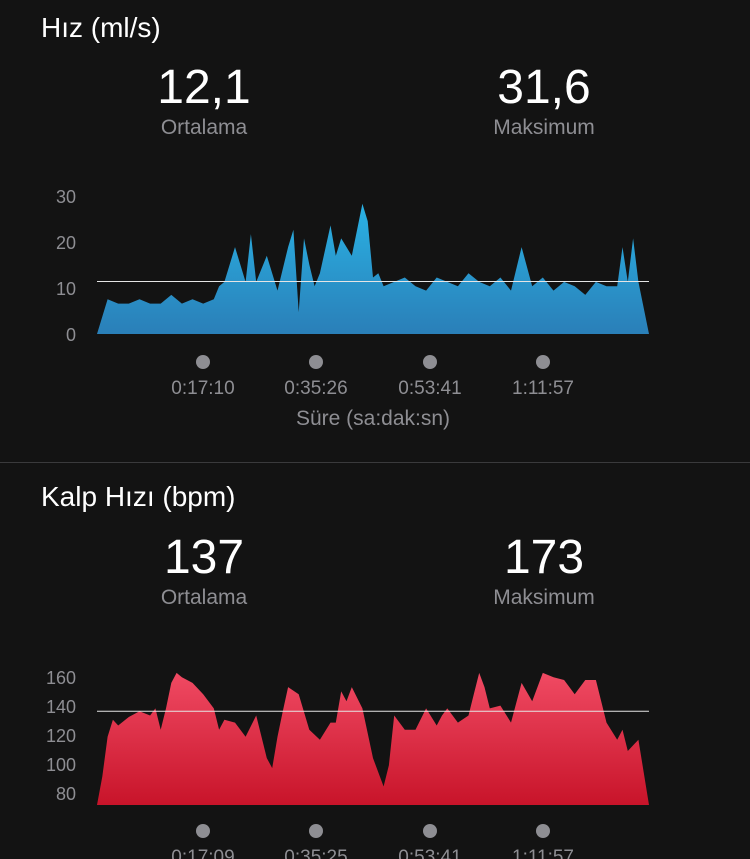 Image resolution: width=750 pixels, height=859 pixels. I want to click on speed-area-series, so click(373, 268).